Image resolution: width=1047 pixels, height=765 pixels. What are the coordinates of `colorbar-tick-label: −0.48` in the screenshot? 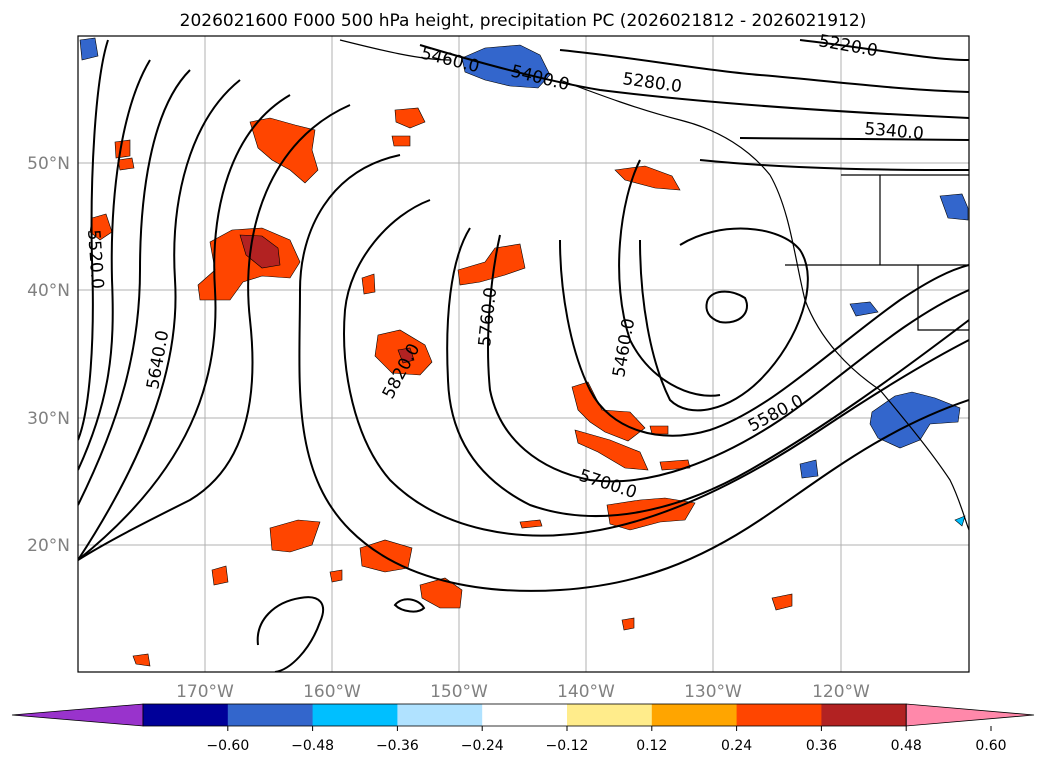 It's located at (312, 746).